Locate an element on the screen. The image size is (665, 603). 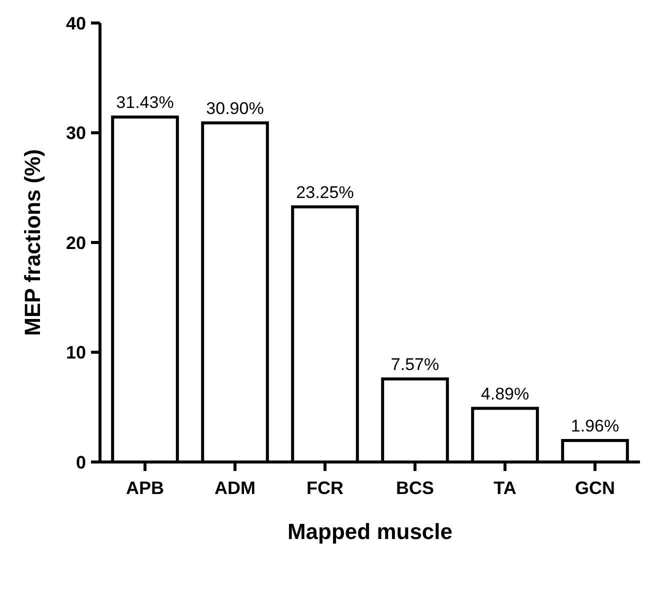
x-tick-label: GCN is located at coordinates (595, 488).